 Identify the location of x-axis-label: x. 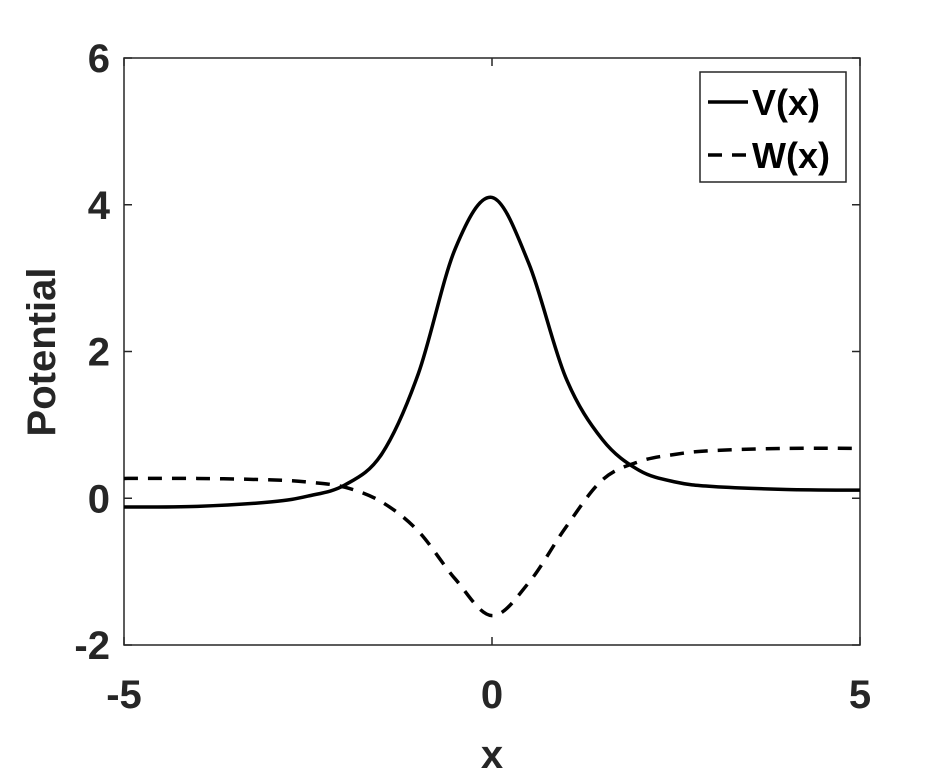
(492, 755).